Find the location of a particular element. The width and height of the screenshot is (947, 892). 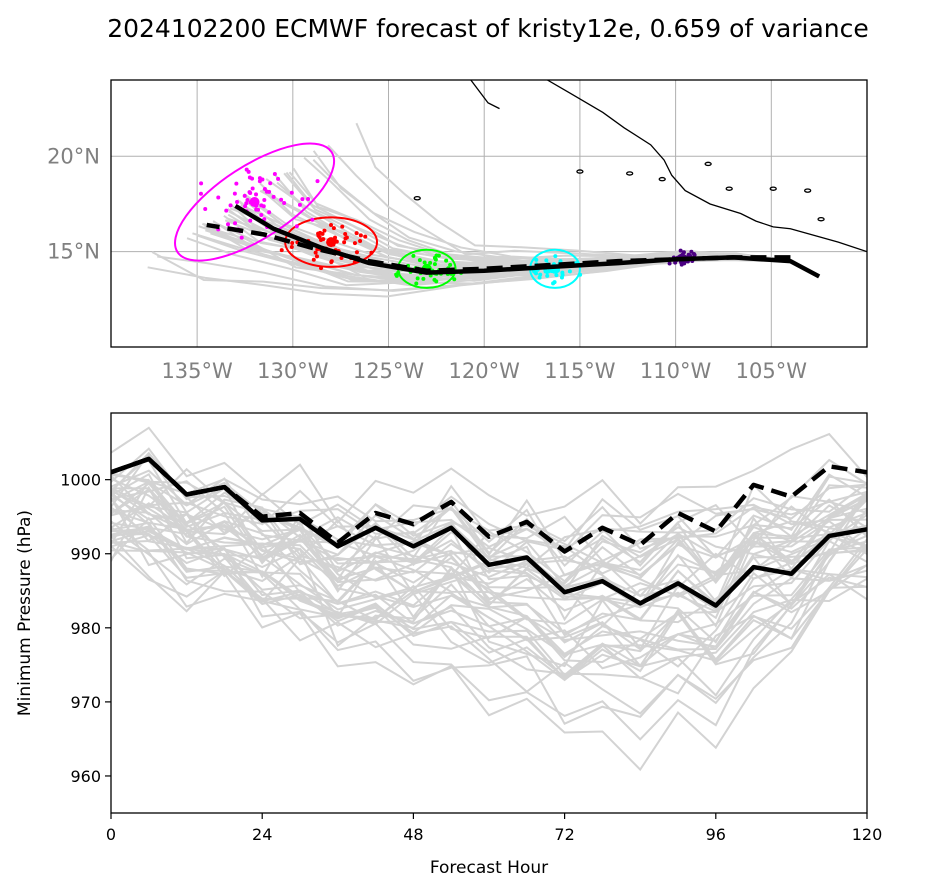

position-clusters is located at coordinates (435, 215).